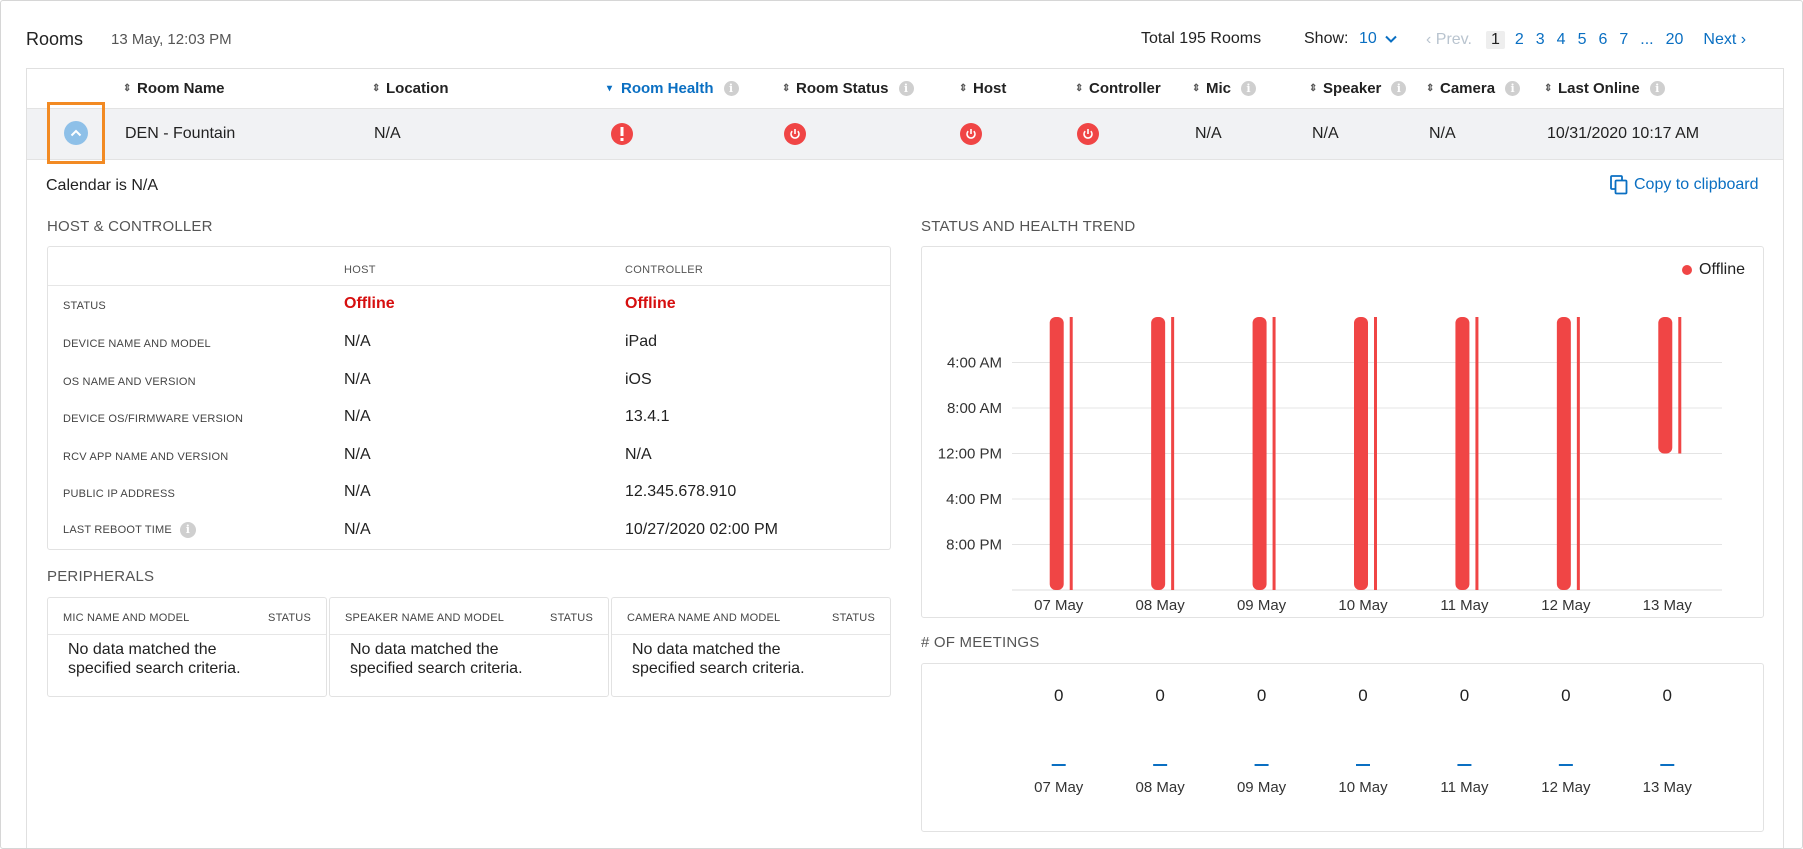  What do you see at coordinates (1363, 787) in the screenshot?
I see `x-tick-label: 10 May` at bounding box center [1363, 787].